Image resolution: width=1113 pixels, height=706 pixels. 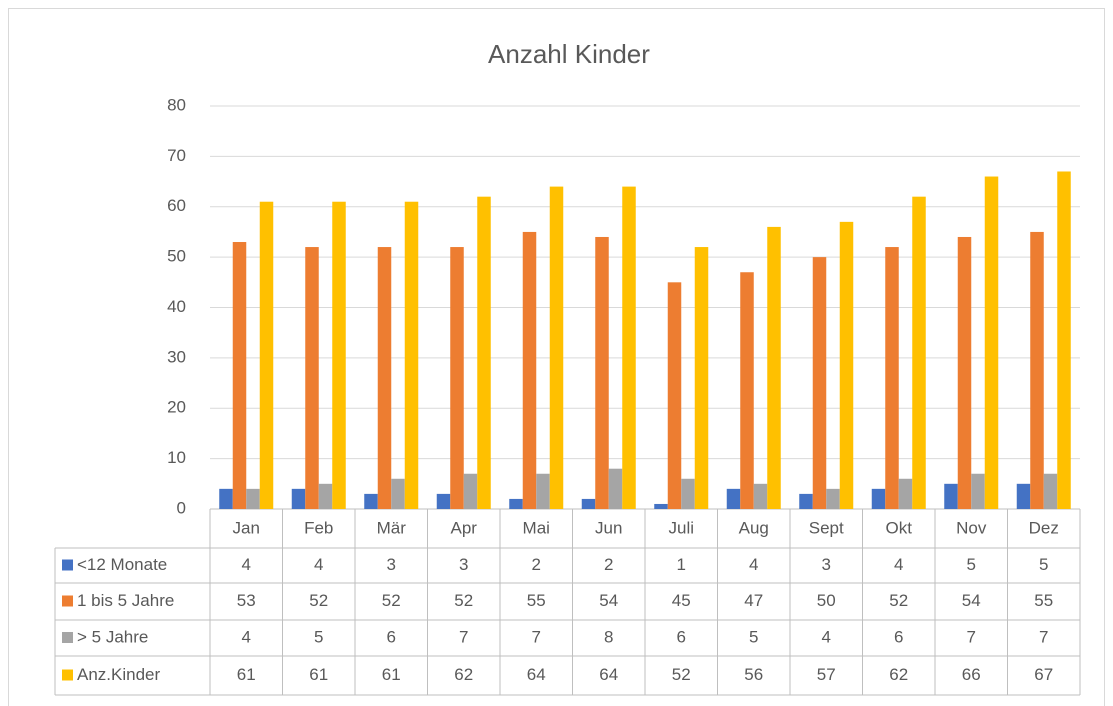 I want to click on x-tick-label: Mär, so click(x=392, y=527).